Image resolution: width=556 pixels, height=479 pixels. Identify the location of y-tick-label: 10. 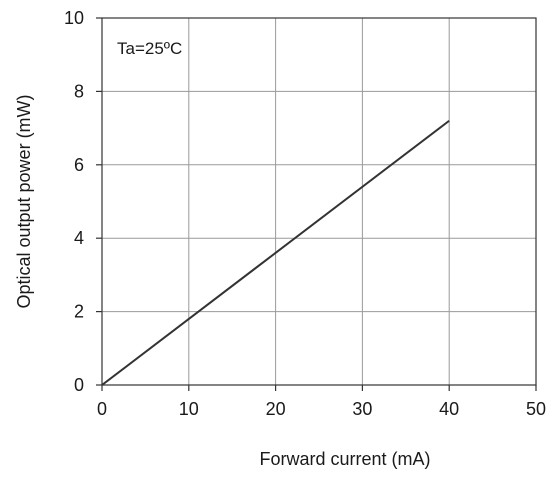
(74, 18).